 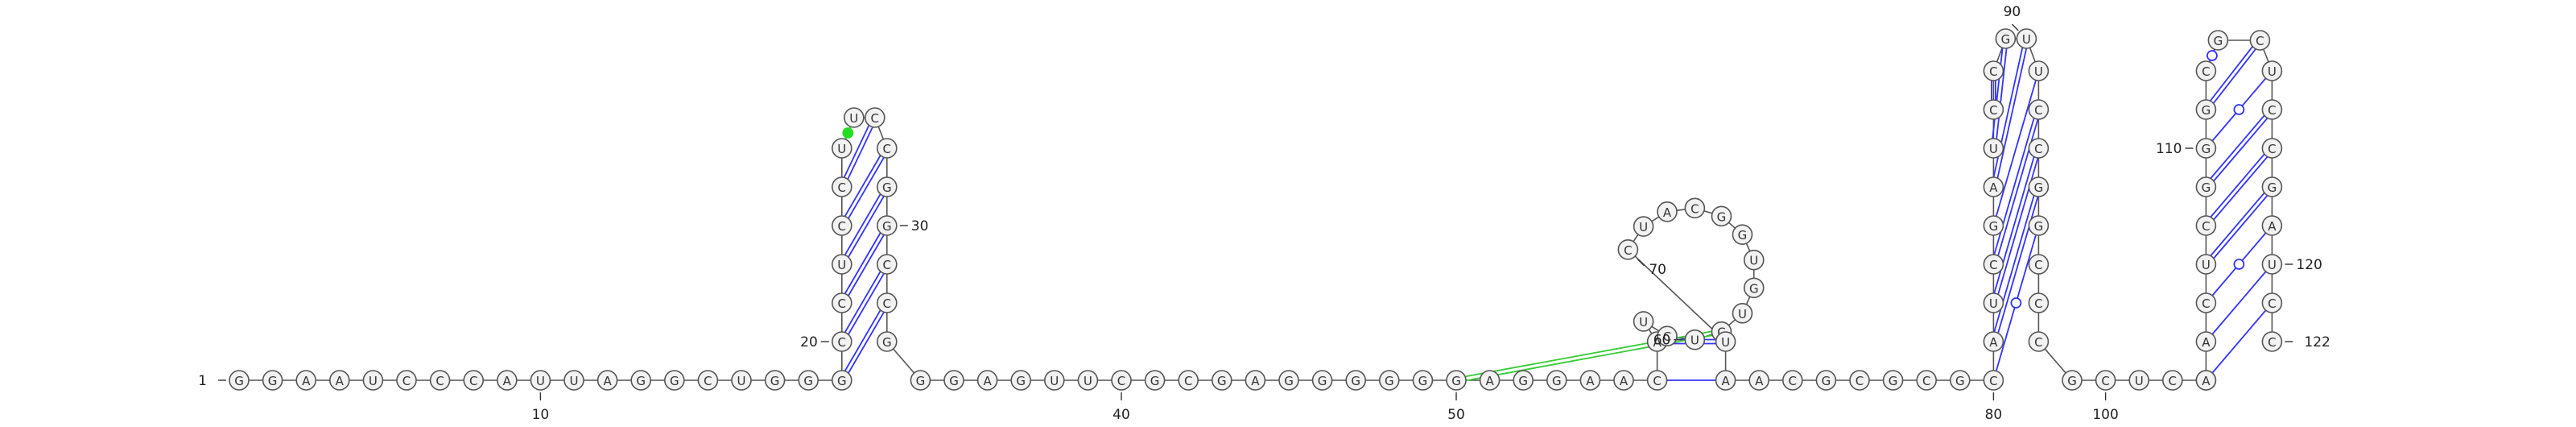 I want to click on position-label-40: 40, so click(x=1121, y=415).